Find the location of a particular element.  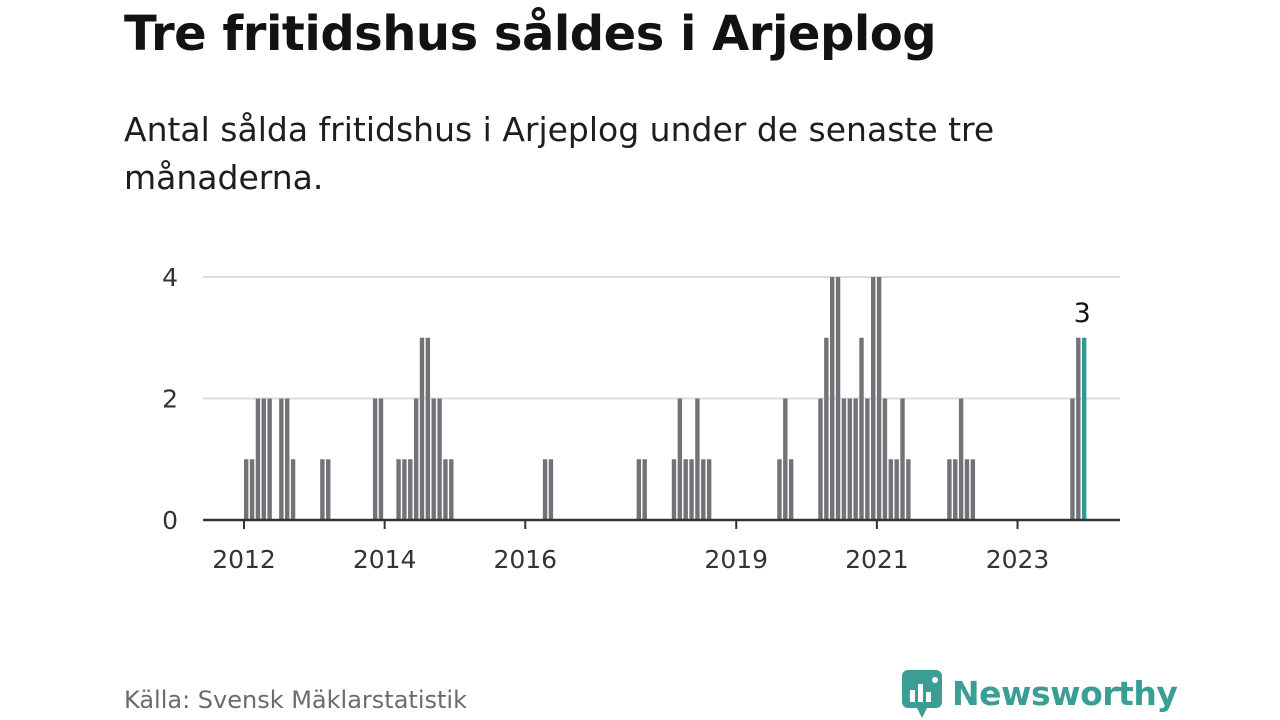

grid-lines is located at coordinates (661, 338).